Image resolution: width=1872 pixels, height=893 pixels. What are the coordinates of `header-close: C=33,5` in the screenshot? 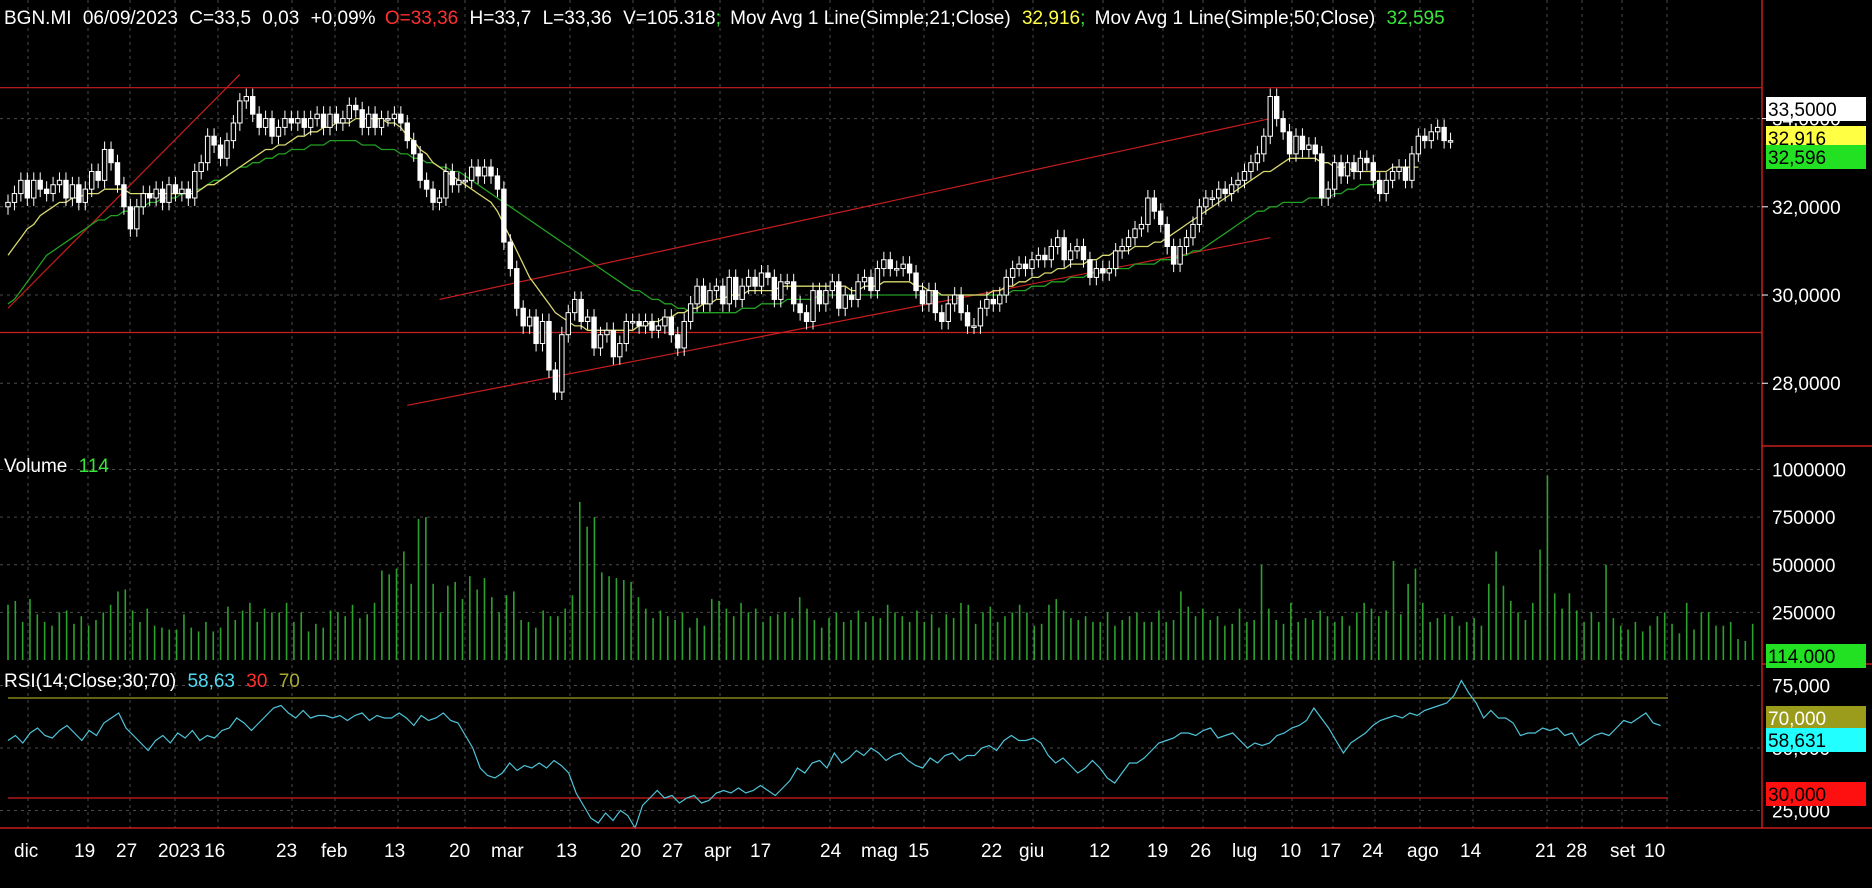 It's located at (220, 18).